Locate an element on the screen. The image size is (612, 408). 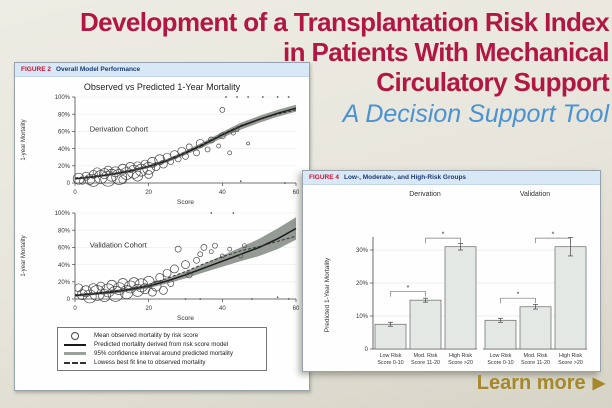
scatter-chart-title: Observed vs Predicted 1-Year Mortality is located at coordinates (162, 87).